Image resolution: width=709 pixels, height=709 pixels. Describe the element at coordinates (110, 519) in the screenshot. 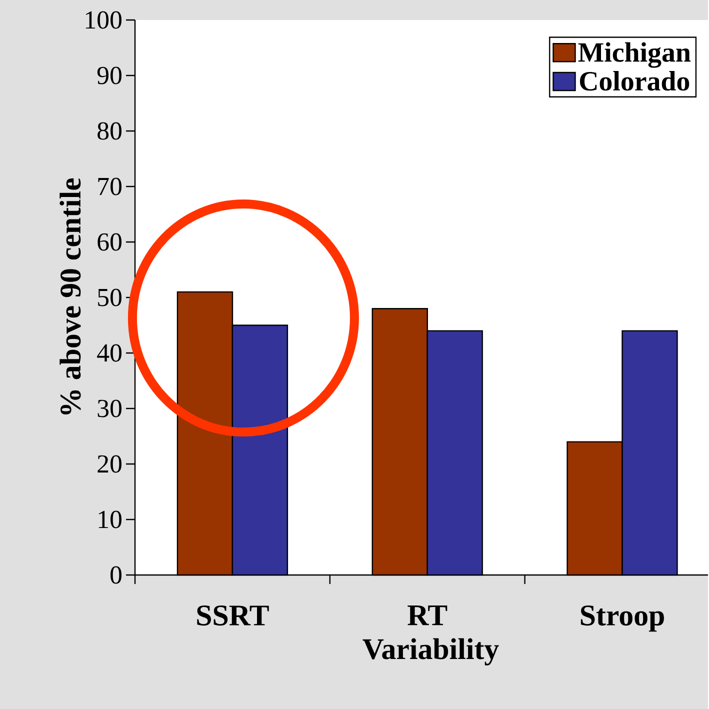

I see `y-tick-label: 10` at that location.